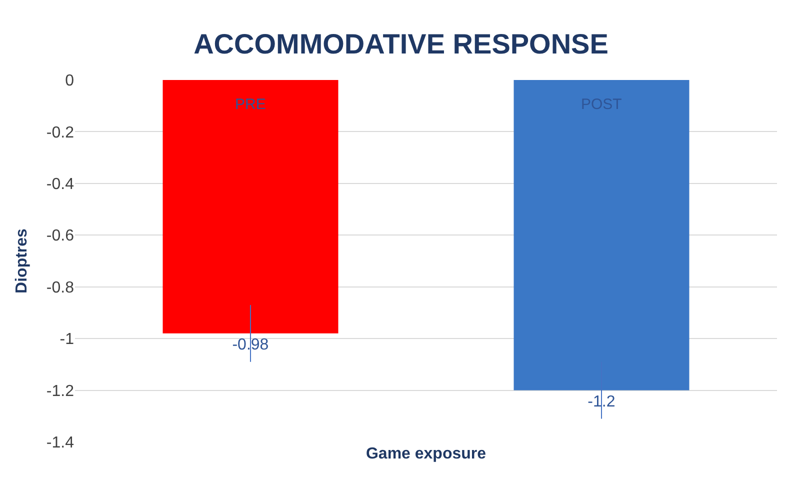  Describe the element at coordinates (60, 391) in the screenshot. I see `y-tick-label: -1.2` at that location.